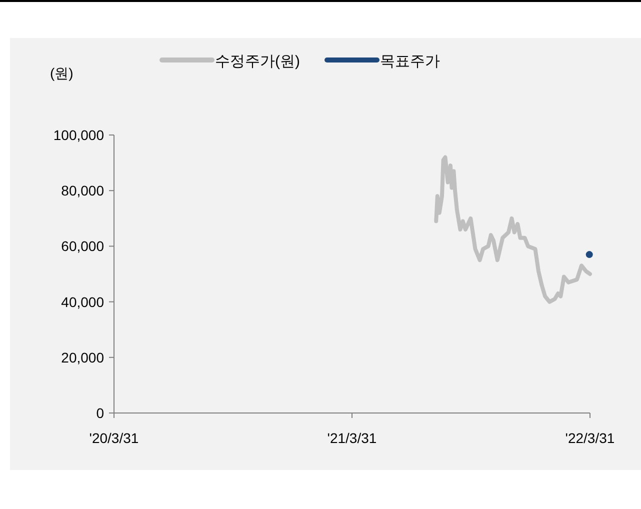  I want to click on x-tick-label: '22/3/31, so click(590, 438).